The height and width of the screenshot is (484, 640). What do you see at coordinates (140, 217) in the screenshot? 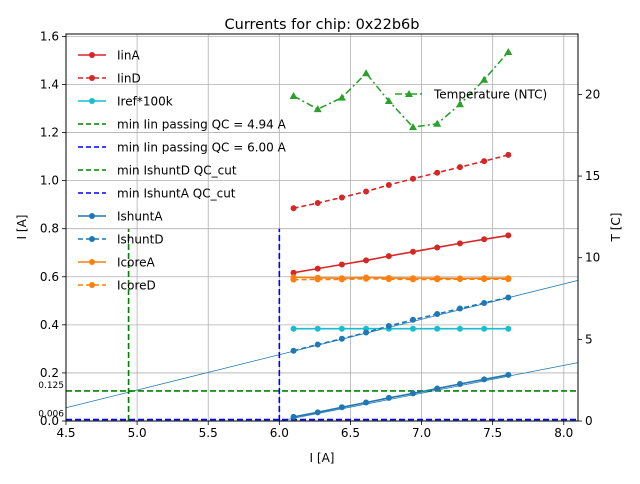
I see `legend-label: IshuntA` at bounding box center [140, 217].